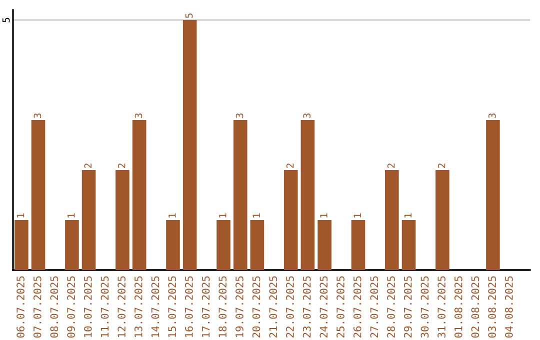 The image size is (540, 340). I want to click on x-tick-label: 09.07.2025, so click(71, 307).